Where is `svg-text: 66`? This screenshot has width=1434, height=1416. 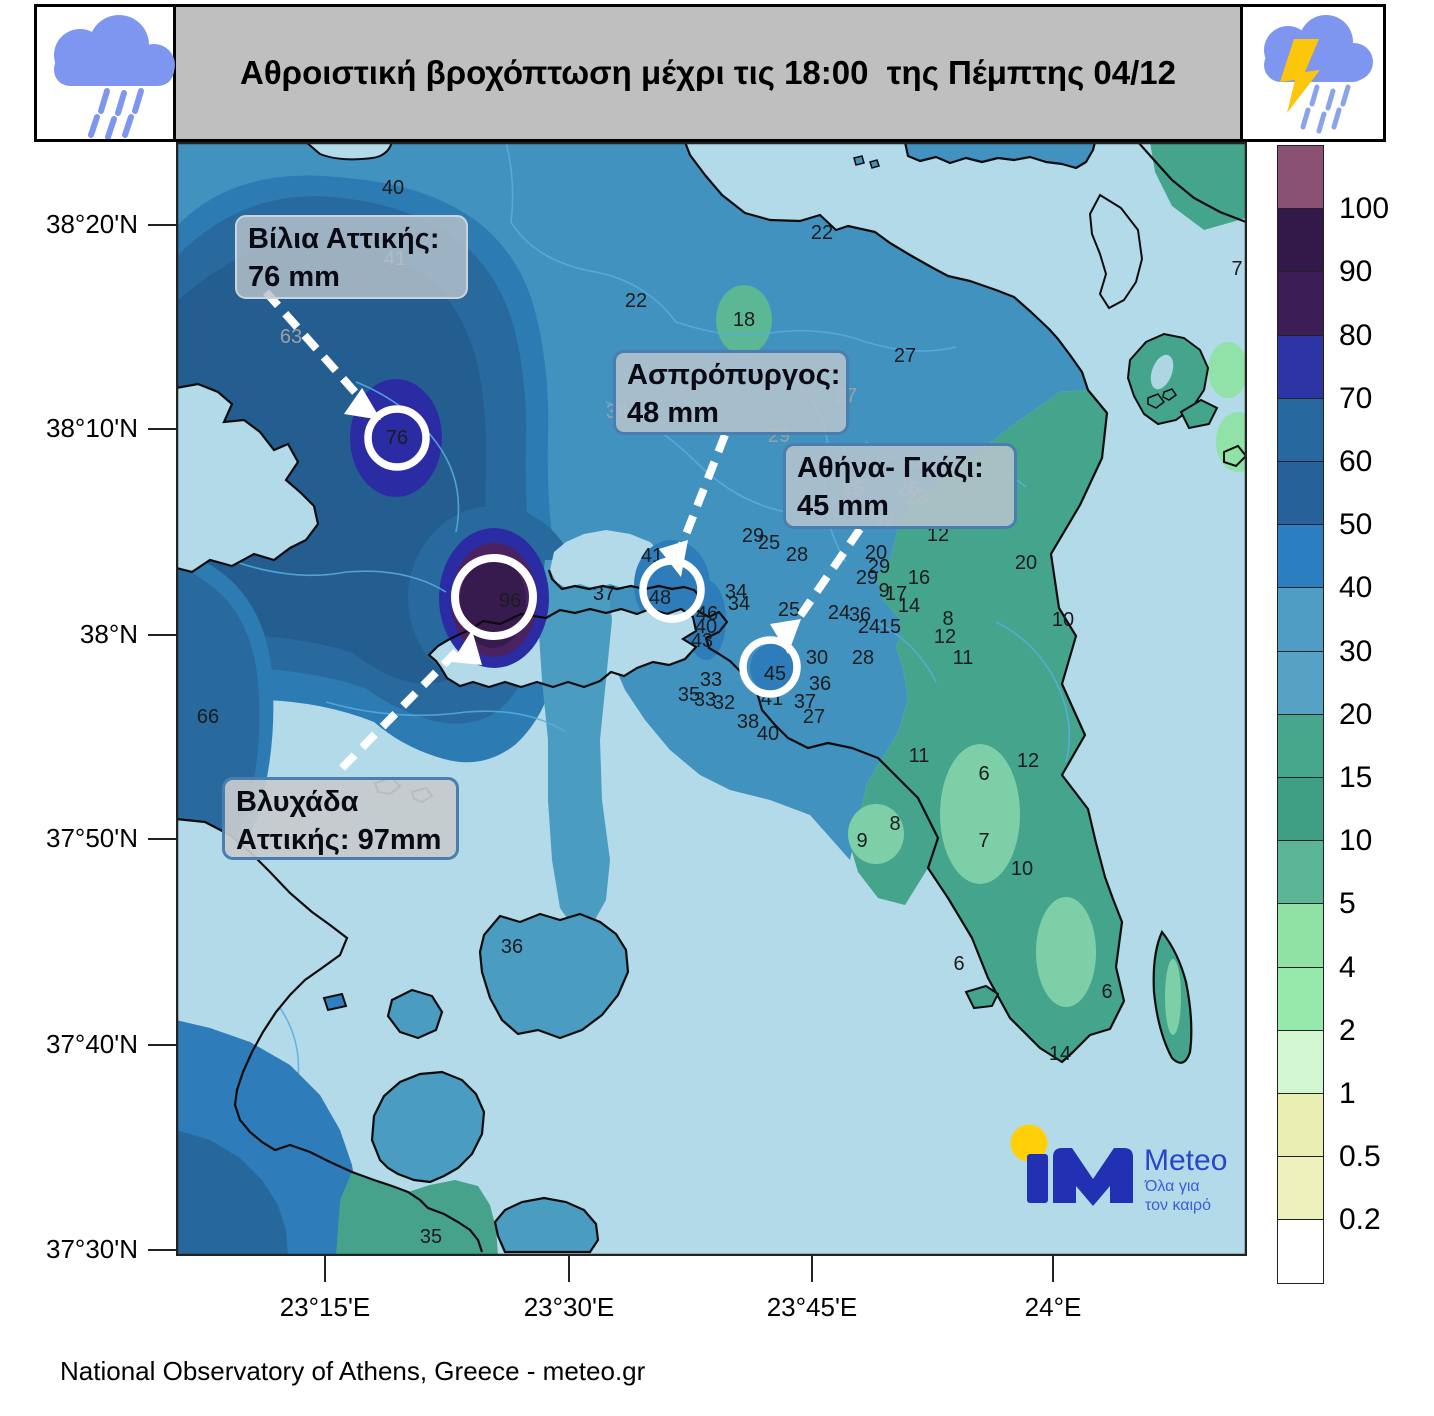
svg-text: 66 is located at coordinates (208, 717).